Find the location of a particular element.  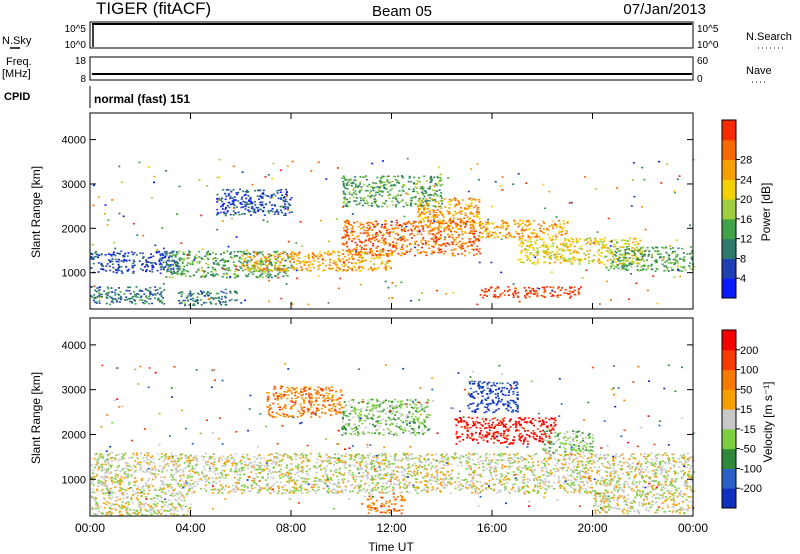

cpid-value: normal (fast) 151 is located at coordinates (142, 99).